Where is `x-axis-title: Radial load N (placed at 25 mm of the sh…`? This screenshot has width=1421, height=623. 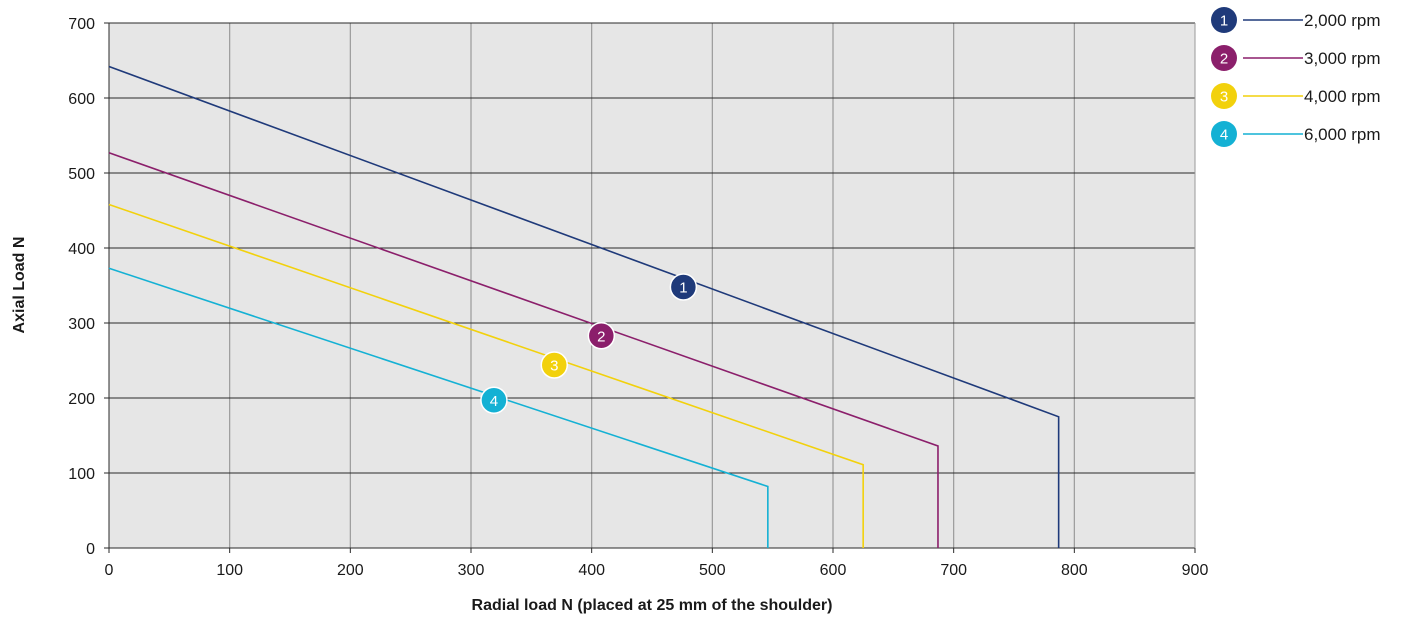
x-axis-title: Radial load N (placed at 25 mm of the sh… is located at coordinates (652, 605).